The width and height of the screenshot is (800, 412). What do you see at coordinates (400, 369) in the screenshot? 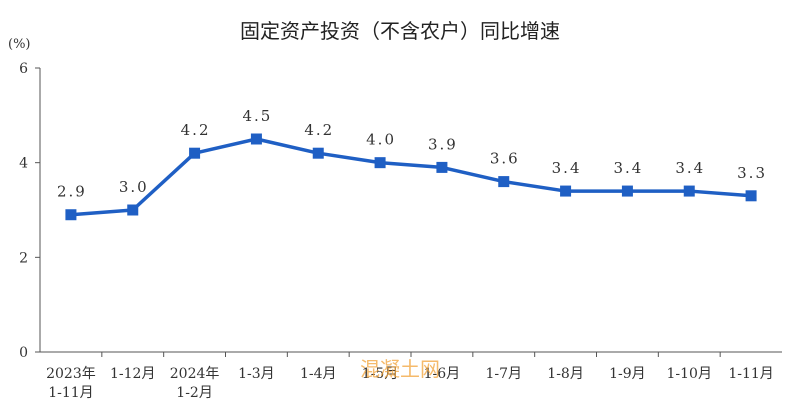
I see `watermark: 混凝土网` at bounding box center [400, 369].